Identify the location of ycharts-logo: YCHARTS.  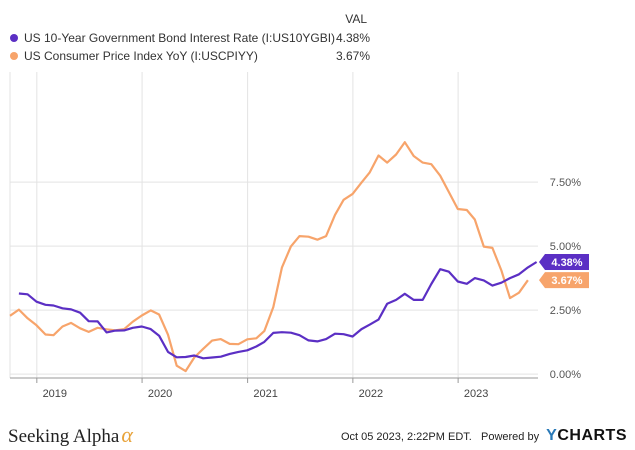
(586, 435).